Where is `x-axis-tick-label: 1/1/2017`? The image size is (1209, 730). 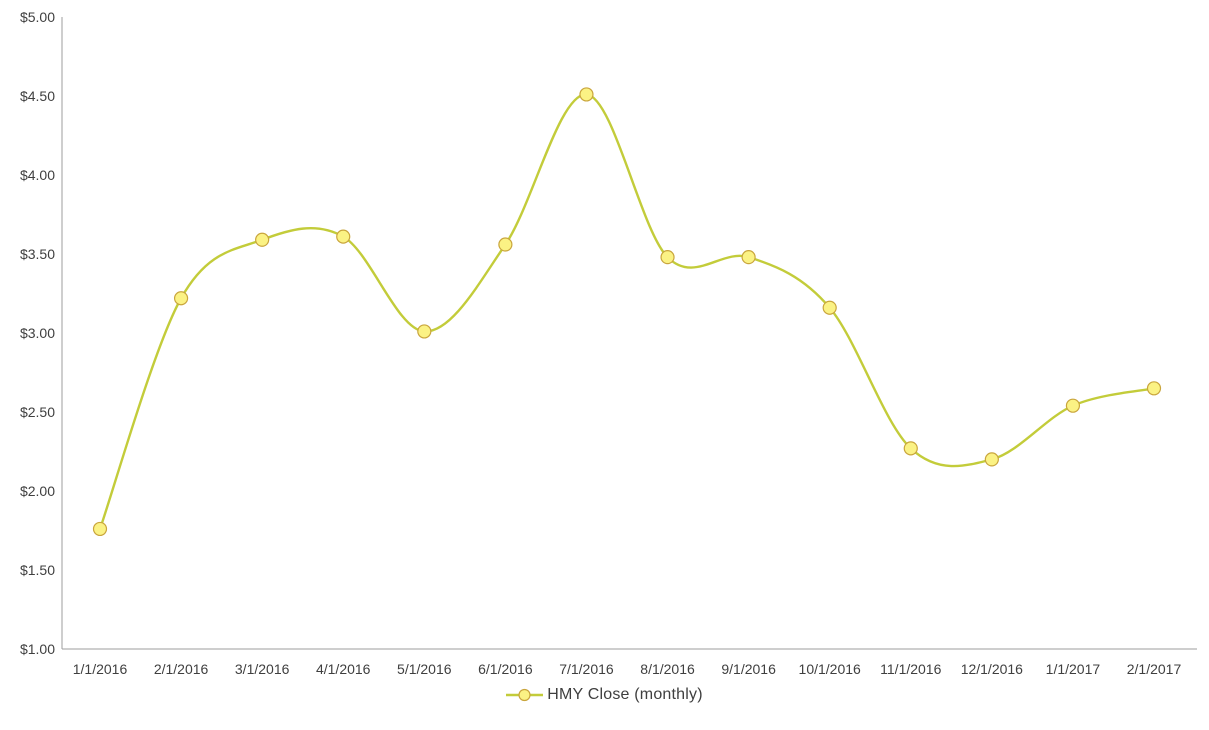 x-axis-tick-label: 1/1/2017 is located at coordinates (1073, 669).